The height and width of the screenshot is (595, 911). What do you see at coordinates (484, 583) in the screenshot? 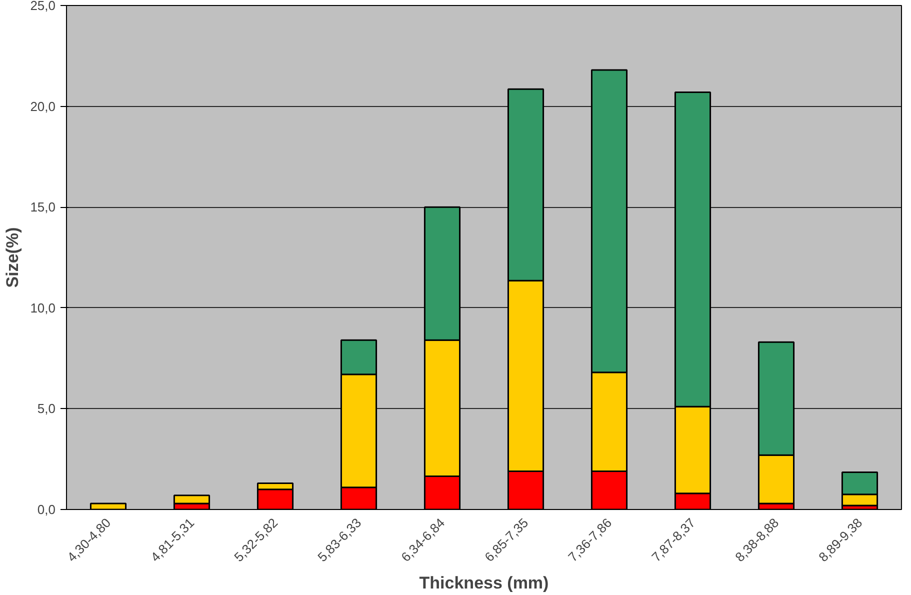
I see `x-axis-title: Thickness (mm)` at bounding box center [484, 583].